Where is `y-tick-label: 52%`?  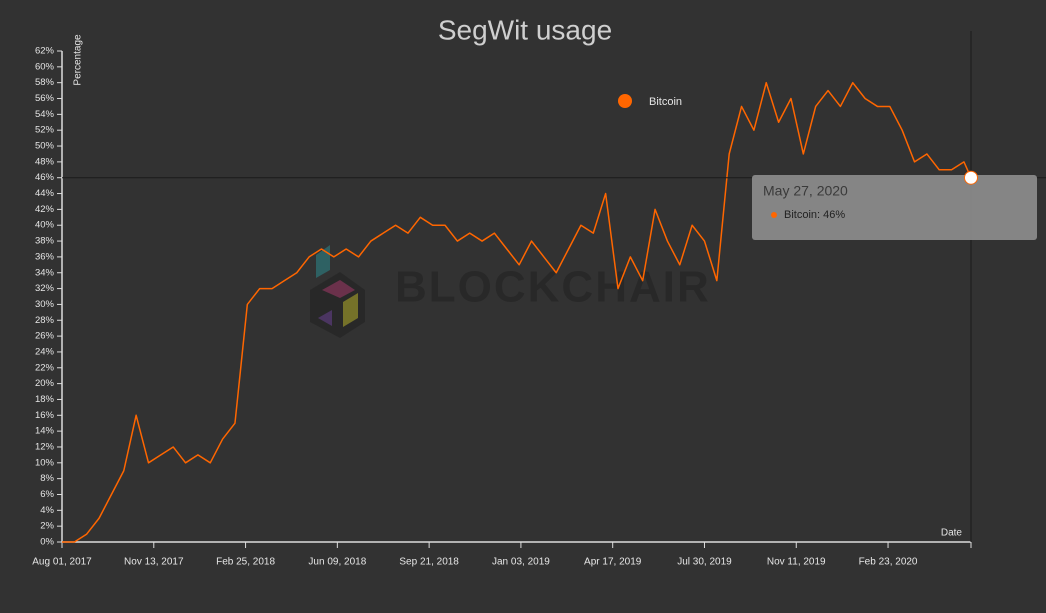 y-tick-label: 52% is located at coordinates (45, 130).